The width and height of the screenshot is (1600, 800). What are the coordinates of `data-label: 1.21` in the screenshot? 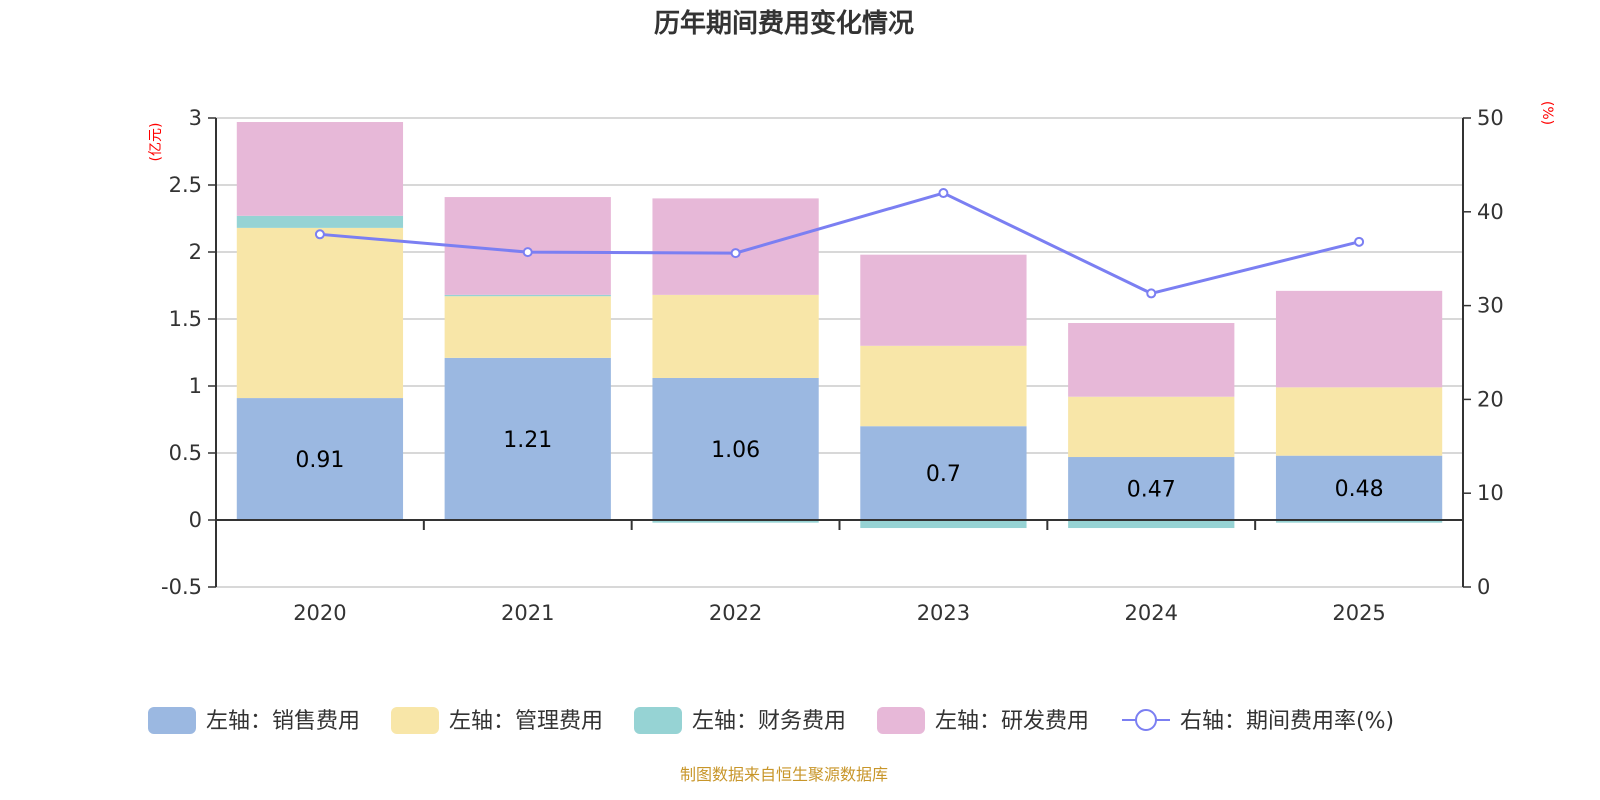 It's located at (527, 440).